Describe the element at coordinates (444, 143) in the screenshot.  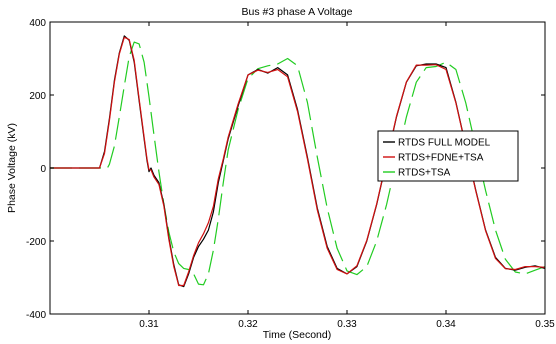
I see `legend-label-0: RTDS FULL MODEL` at that location.